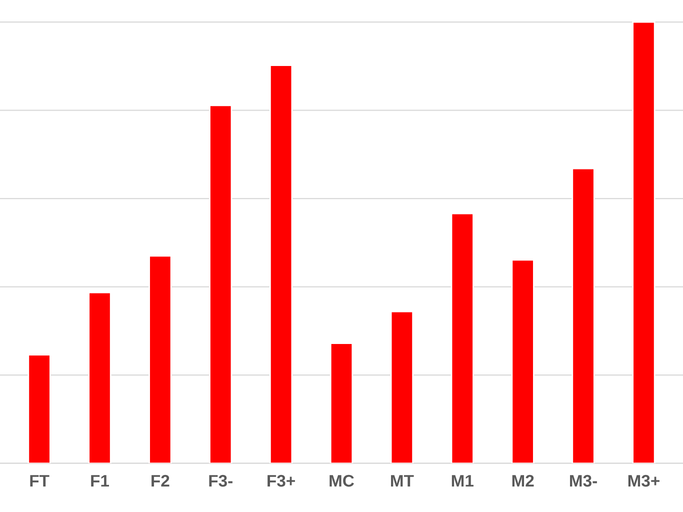  Describe the element at coordinates (463, 481) in the screenshot. I see `x-tick-label: M1` at that location.